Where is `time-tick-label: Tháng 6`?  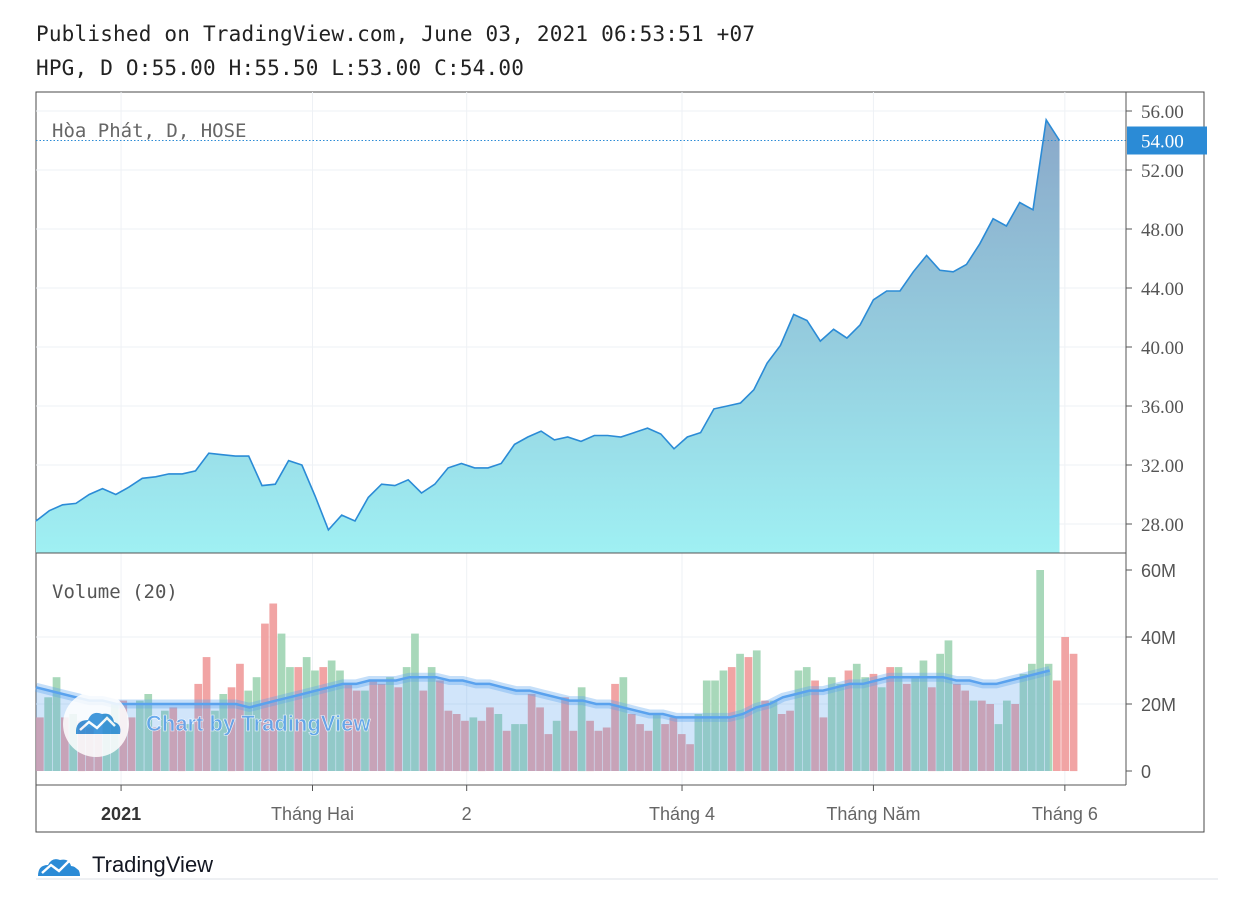 time-tick-label: Tháng 6 is located at coordinates (1065, 814).